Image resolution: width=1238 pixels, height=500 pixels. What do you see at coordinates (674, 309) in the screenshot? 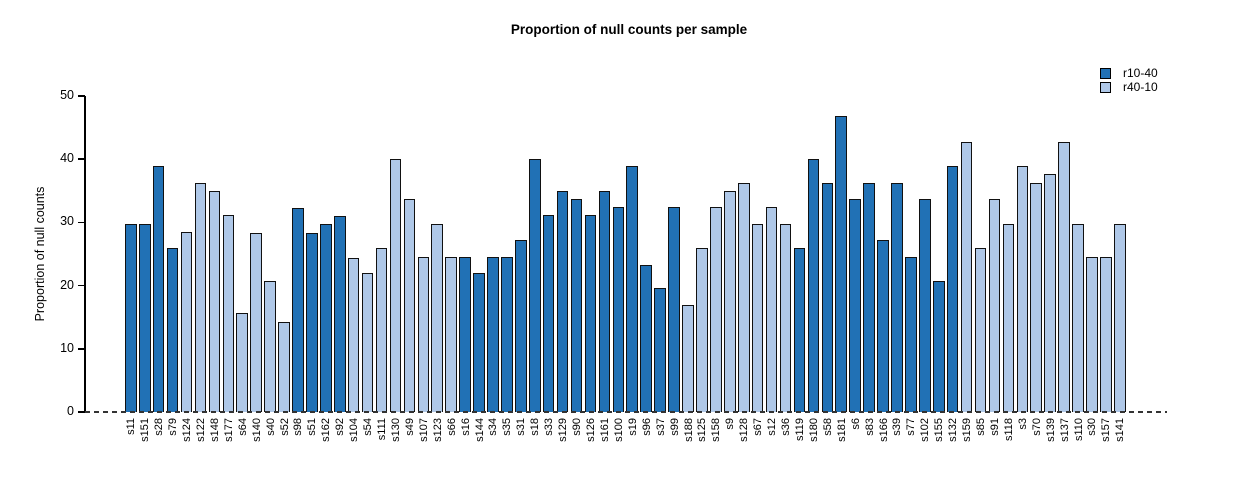
I see `bar-s99` at bounding box center [674, 309].